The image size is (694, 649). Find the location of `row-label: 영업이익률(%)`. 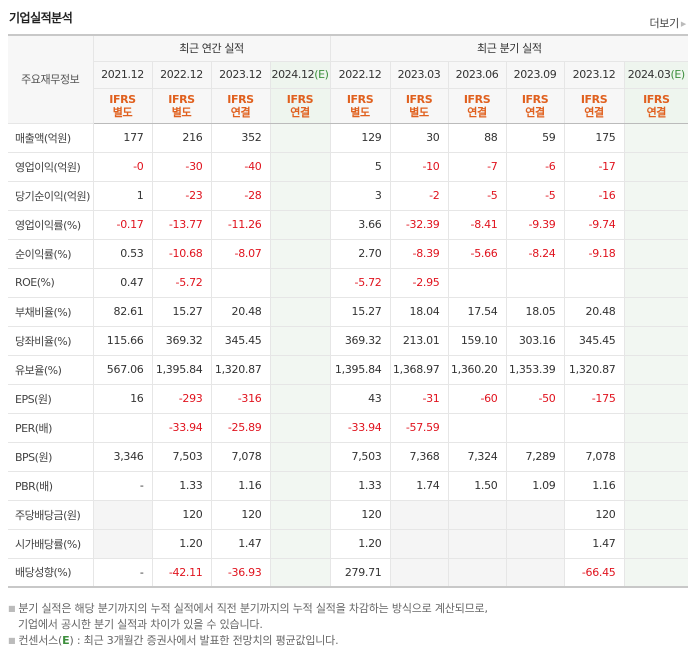

row-label: 영업이익률(%) is located at coordinates (51, 224).